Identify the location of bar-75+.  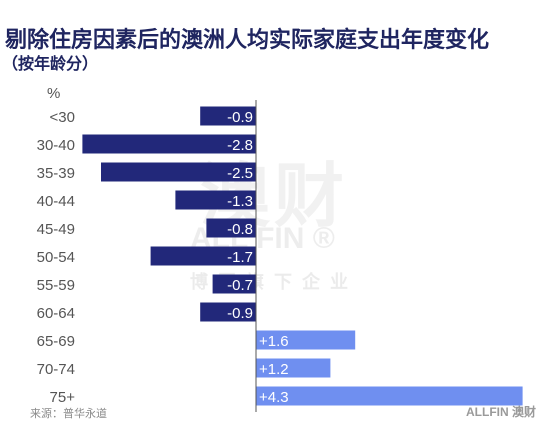
(389, 396).